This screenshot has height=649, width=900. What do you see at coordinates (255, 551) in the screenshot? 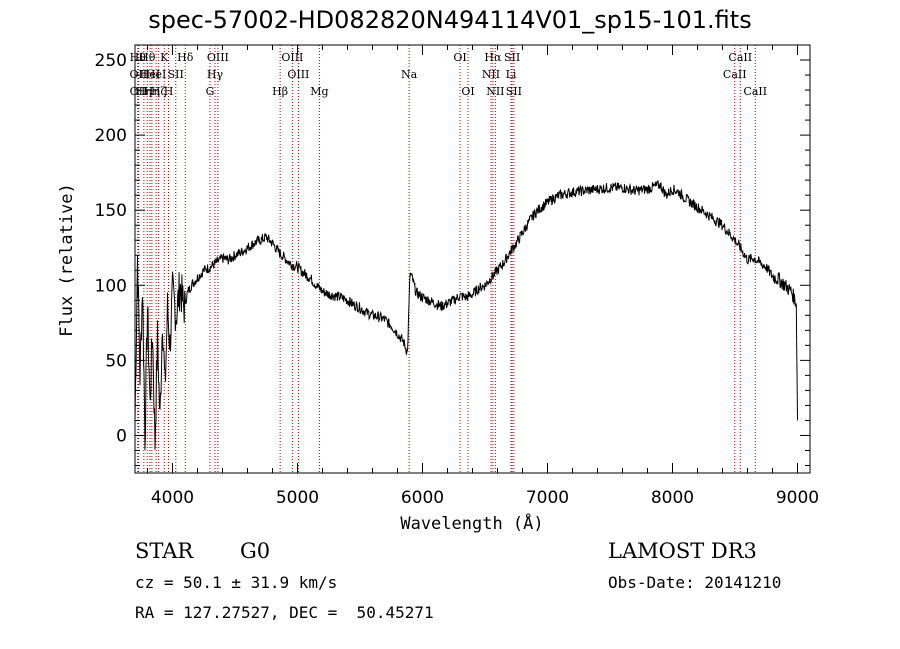
I see `spectral-subclass: G0` at bounding box center [255, 551].